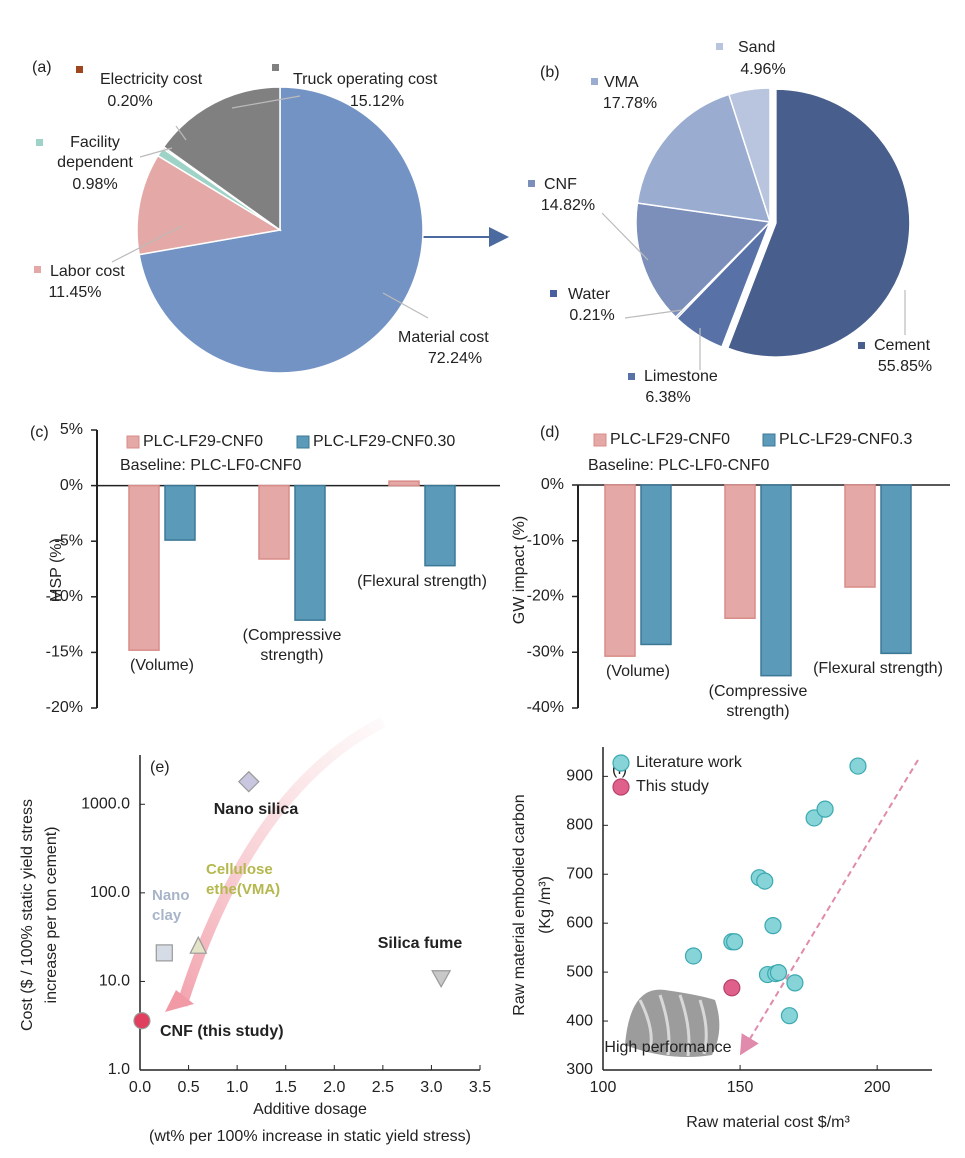 The width and height of the screenshot is (965, 1158). Describe the element at coordinates (550, 432) in the screenshot. I see `panel-label: (d)` at that location.